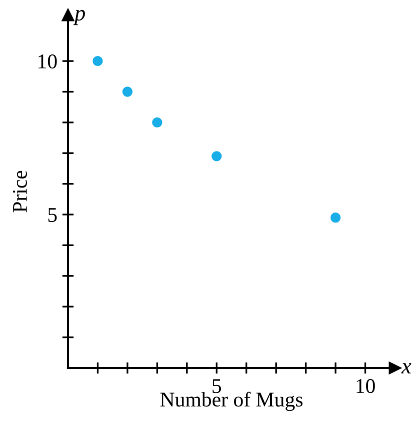  I want to click on x-axis-title: Number of Mugs, so click(231, 401).